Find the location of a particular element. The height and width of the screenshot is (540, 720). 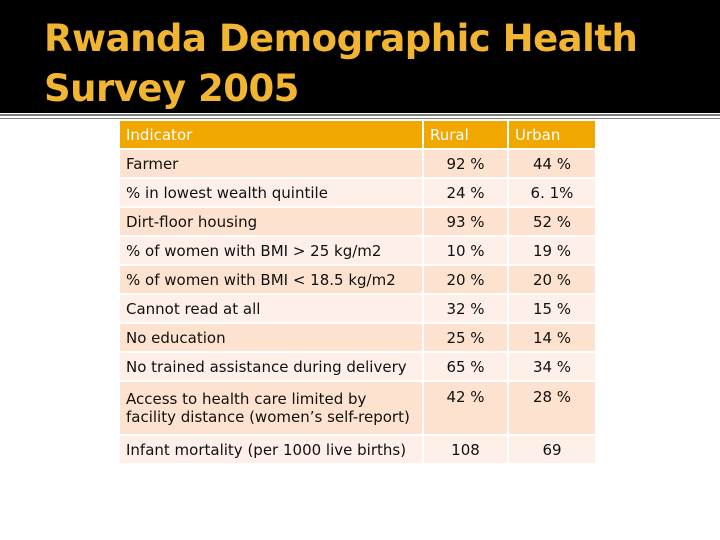

cell-rural: 10 % is located at coordinates (464, 250).